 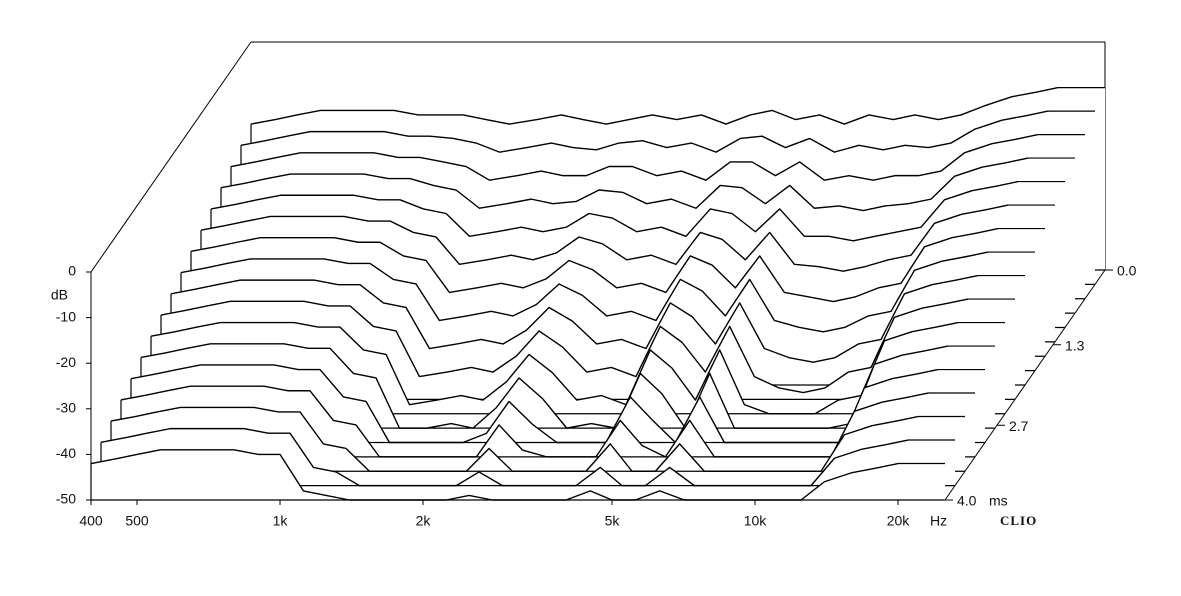 I want to click on x-tick-label: 10k, so click(x=756, y=521).